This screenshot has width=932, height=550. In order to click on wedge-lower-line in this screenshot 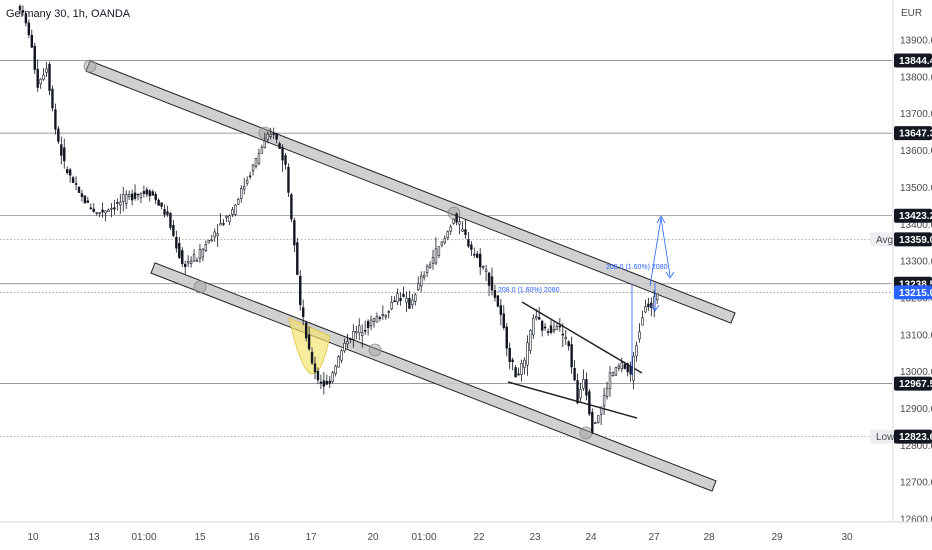, I will do `click(572, 400)`.